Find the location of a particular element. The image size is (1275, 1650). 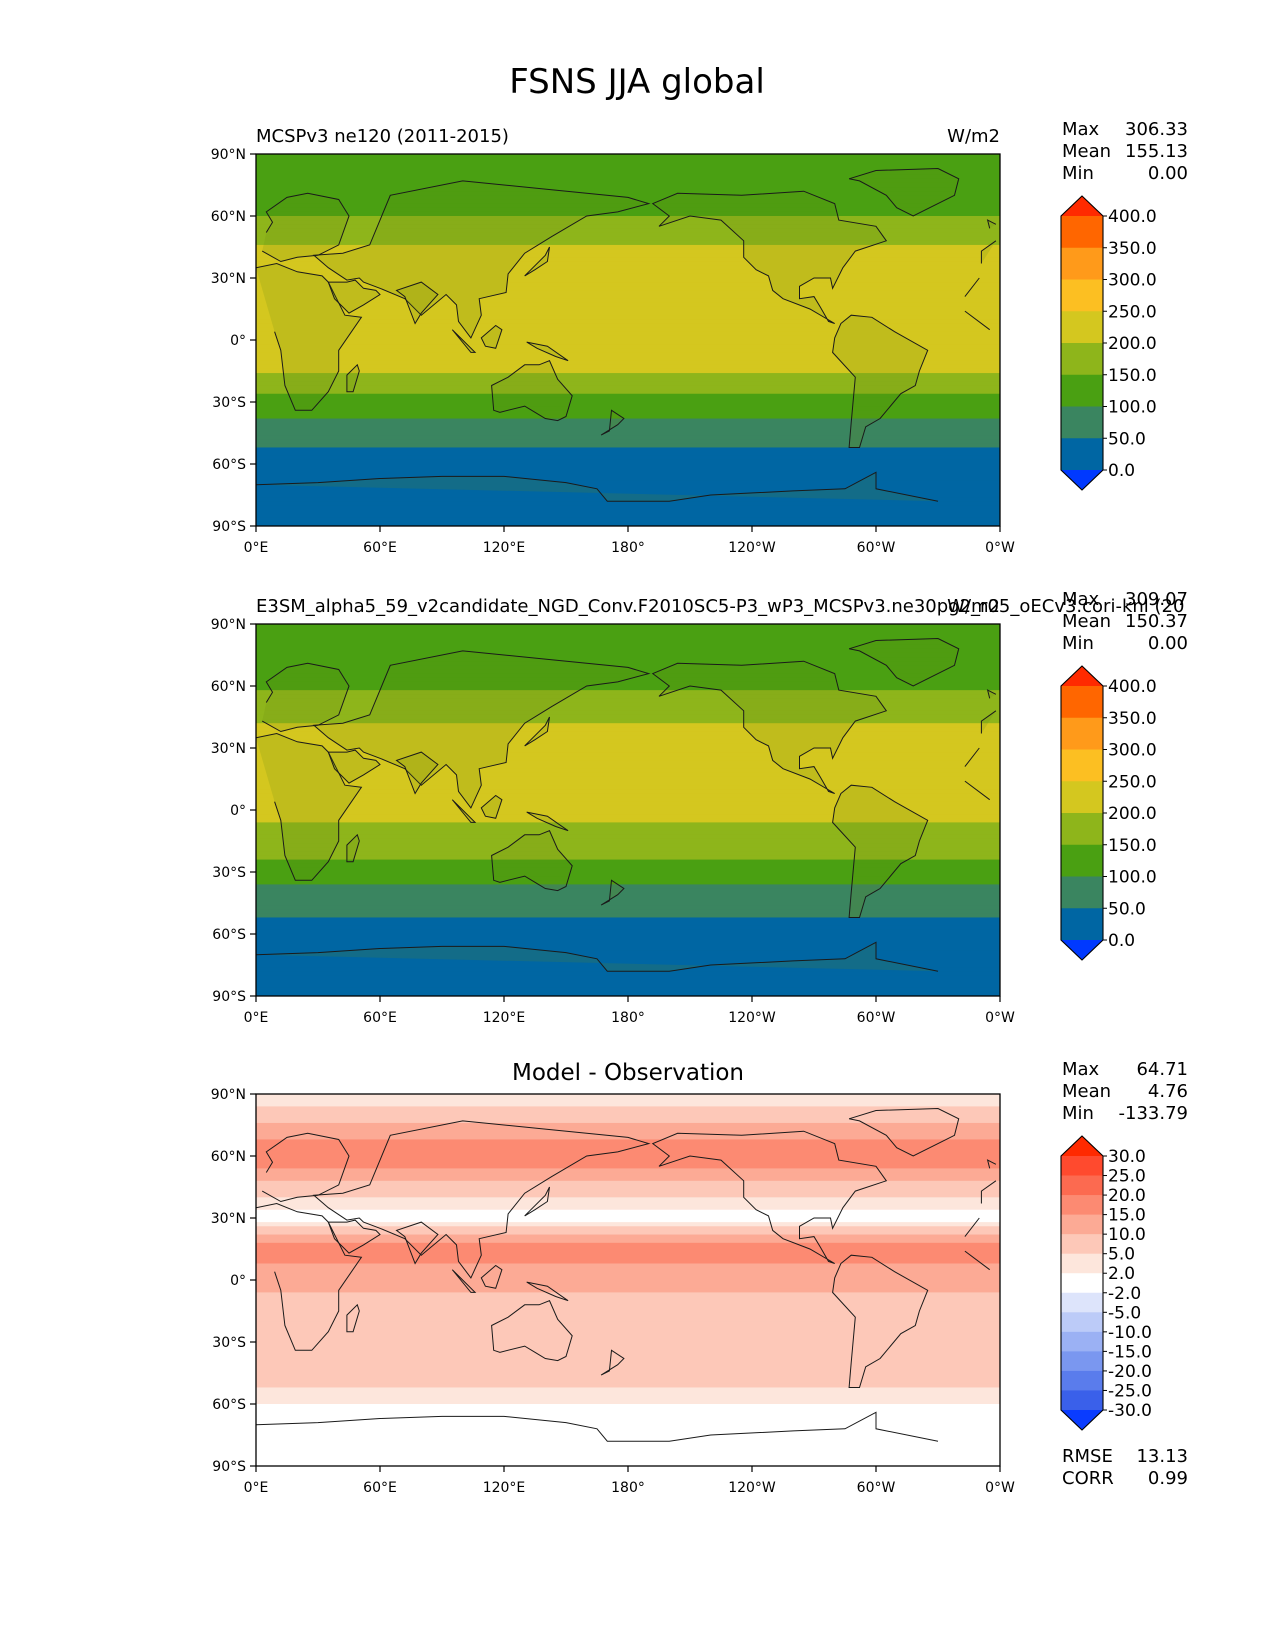

coastline-australia is located at coordinates (532, 1331).